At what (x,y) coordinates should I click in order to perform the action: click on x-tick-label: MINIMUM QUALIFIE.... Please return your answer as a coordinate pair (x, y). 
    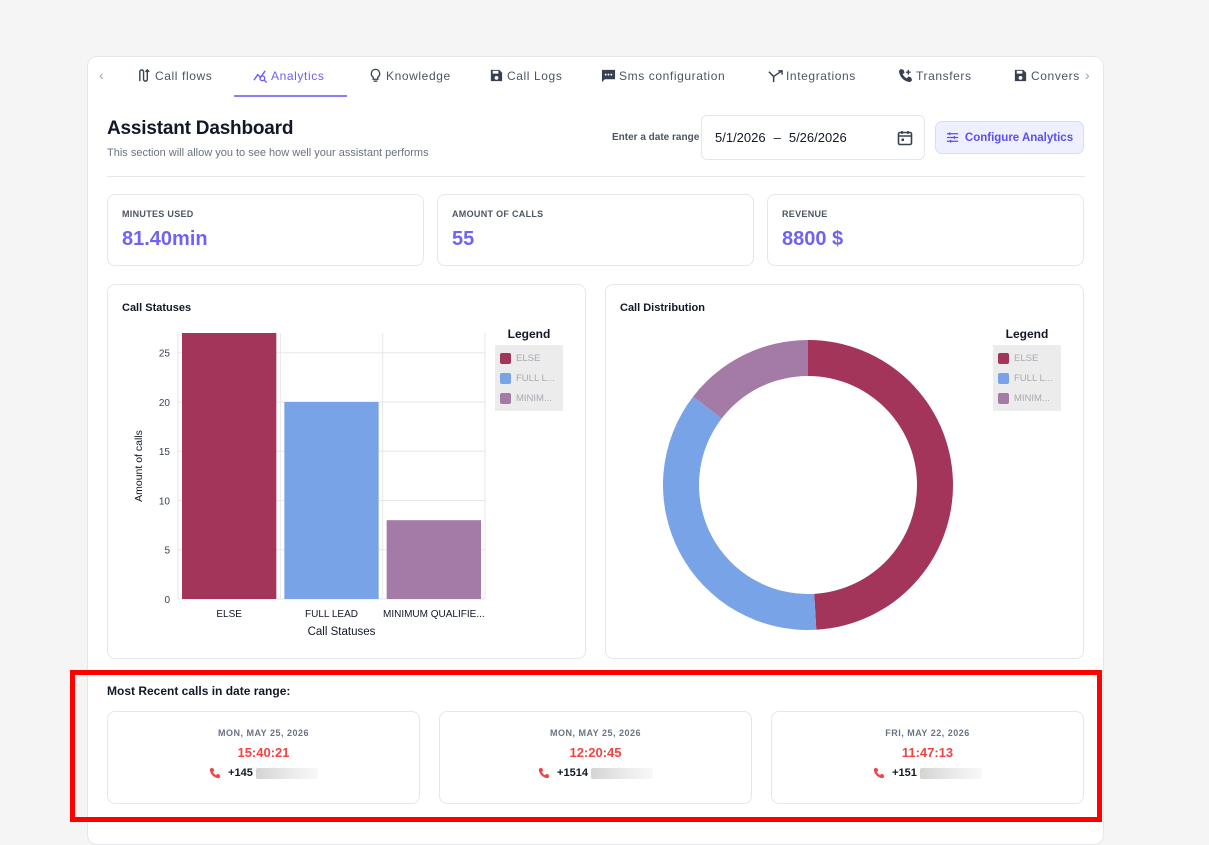
    Looking at the image, I should click on (434, 614).